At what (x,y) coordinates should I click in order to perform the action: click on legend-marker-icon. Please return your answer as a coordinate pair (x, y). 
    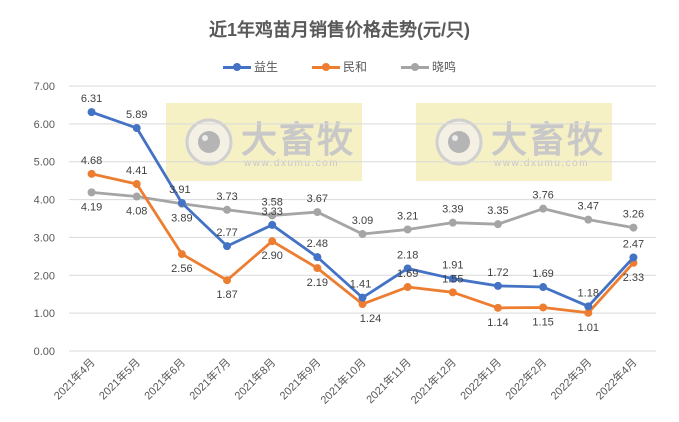
    Looking at the image, I should click on (415, 67).